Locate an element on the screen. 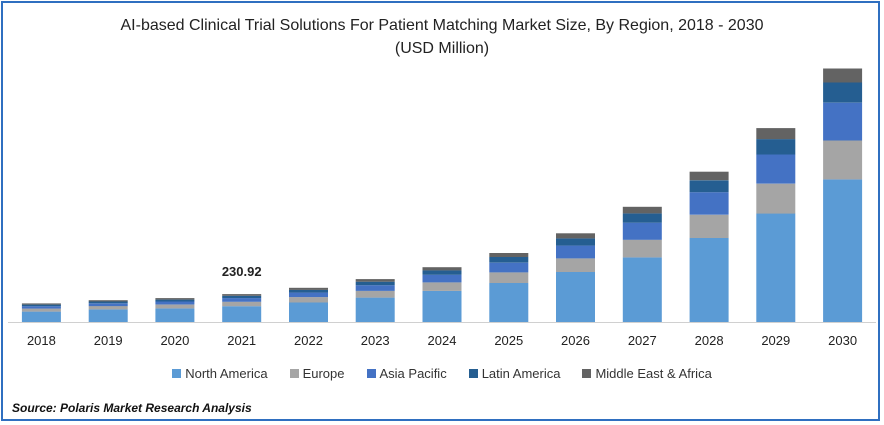 This screenshot has width=884, height=425. x-tick-label-2026: 2026 is located at coordinates (575, 340).